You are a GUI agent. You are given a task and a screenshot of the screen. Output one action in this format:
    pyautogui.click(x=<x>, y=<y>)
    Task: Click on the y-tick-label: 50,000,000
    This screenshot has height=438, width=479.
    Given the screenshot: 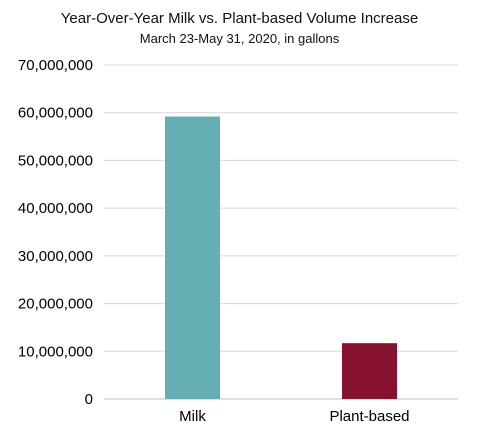 What is the action you would take?
    pyautogui.click(x=55, y=160)
    